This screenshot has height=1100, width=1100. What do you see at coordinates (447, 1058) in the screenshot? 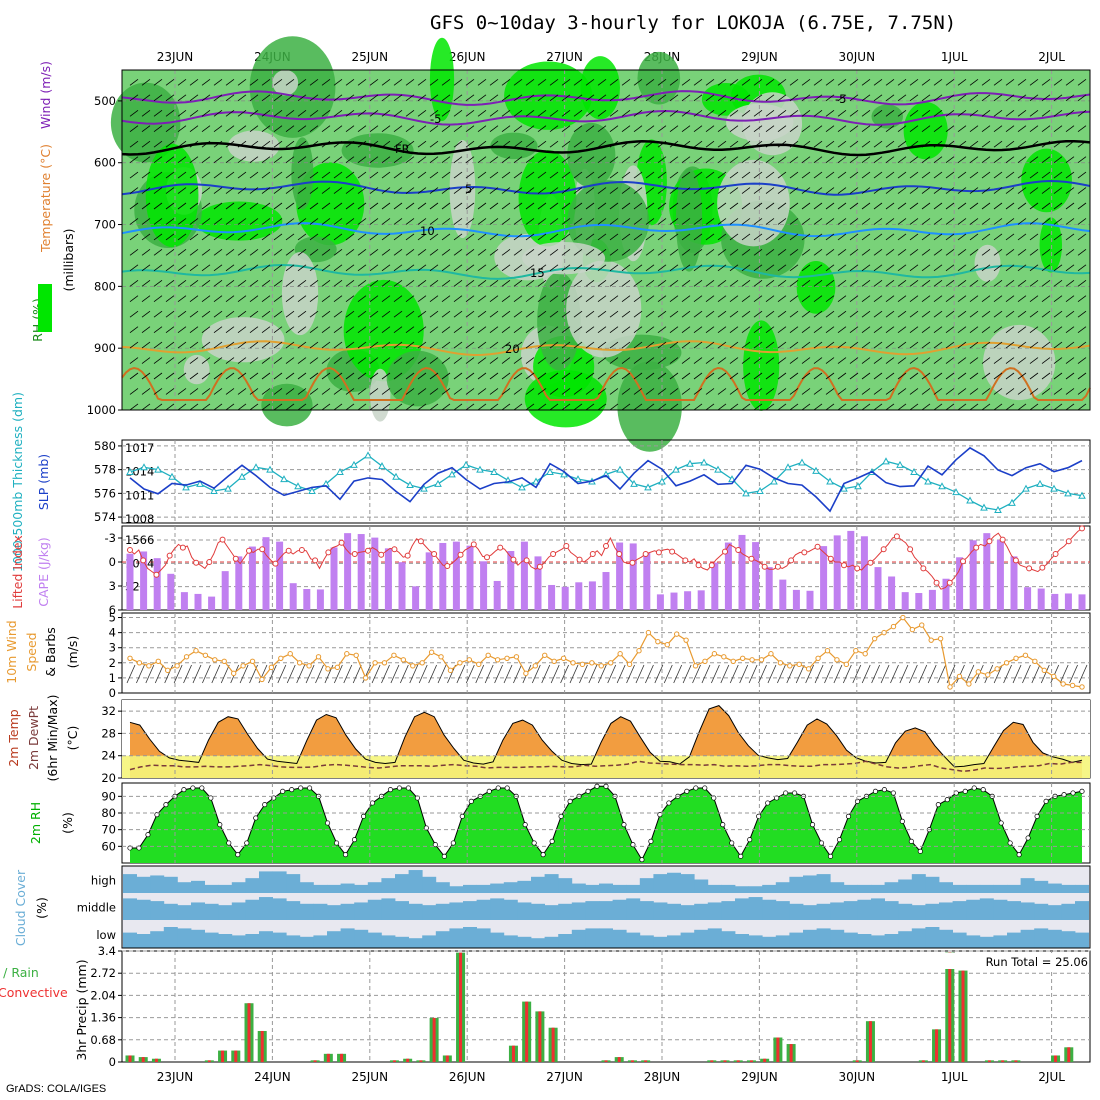
I see `precip-convective-bar` at bounding box center [447, 1058].